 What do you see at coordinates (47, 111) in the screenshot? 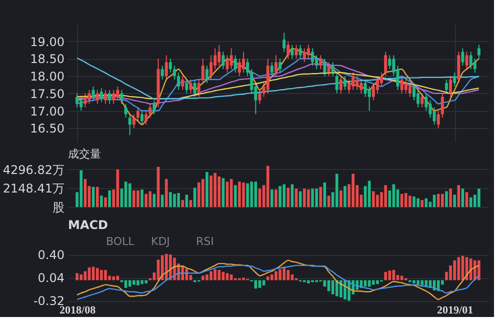
I see `y-tick-label: 17.00` at bounding box center [47, 111].